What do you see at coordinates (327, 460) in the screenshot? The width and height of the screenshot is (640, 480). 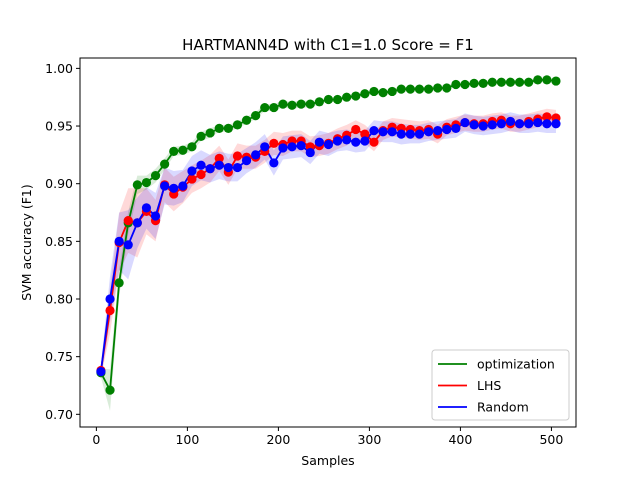 I see `x-axis-label: Samples` at bounding box center [327, 460].